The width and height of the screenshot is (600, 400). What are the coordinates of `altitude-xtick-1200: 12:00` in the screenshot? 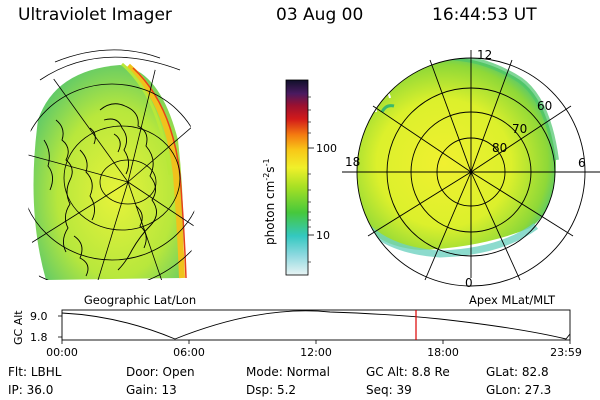 It's located at (316, 352).